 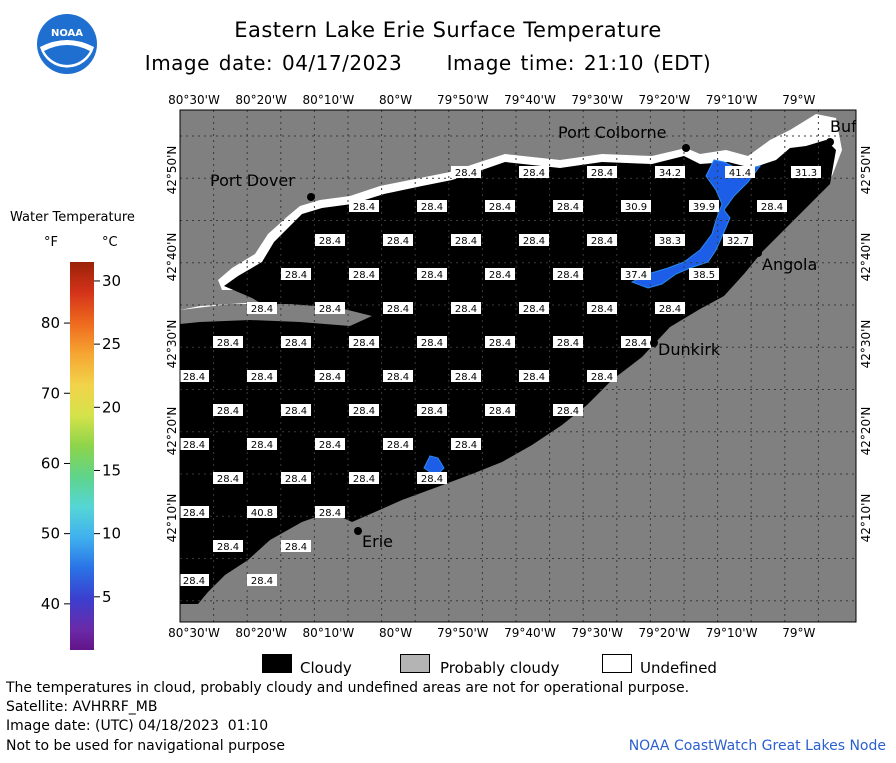 What do you see at coordinates (326, 668) in the screenshot?
I see `cloudy-label: Cloudy` at bounding box center [326, 668].